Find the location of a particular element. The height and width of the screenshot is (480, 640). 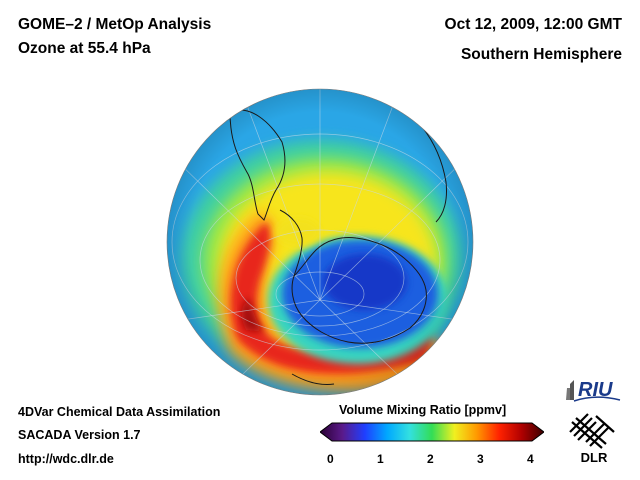

dlr-logo: DLR is located at coordinates (592, 439).